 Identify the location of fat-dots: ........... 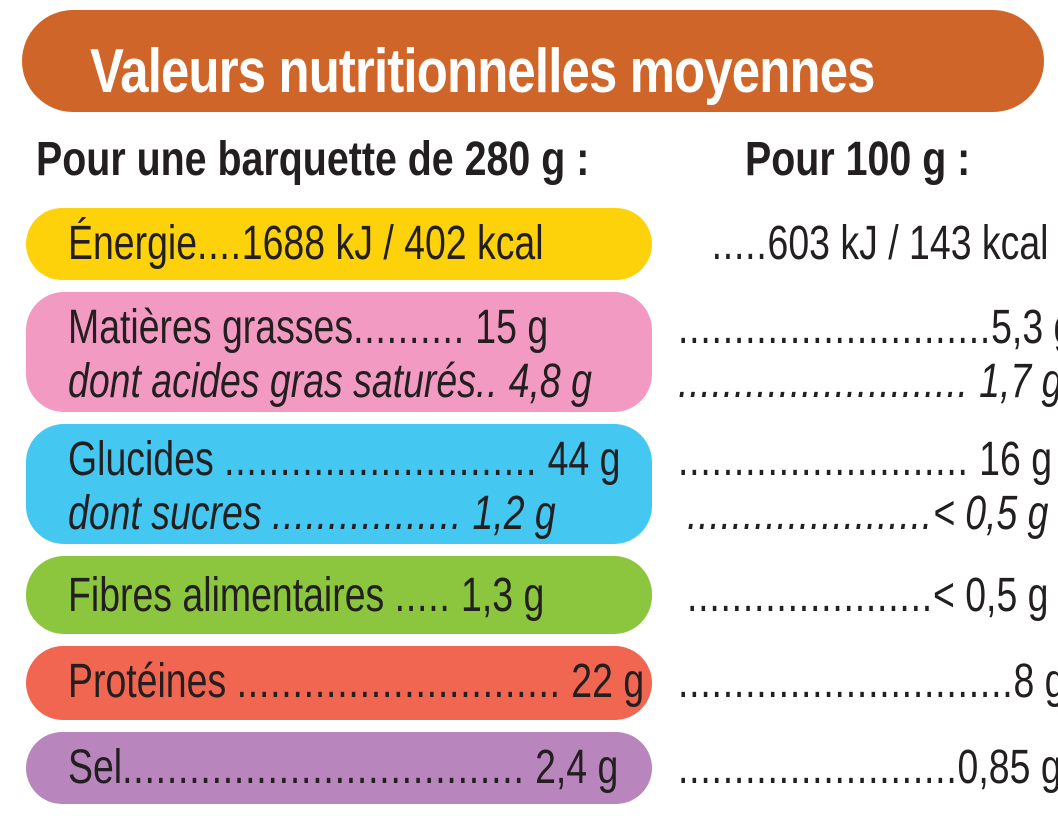
(409, 327).